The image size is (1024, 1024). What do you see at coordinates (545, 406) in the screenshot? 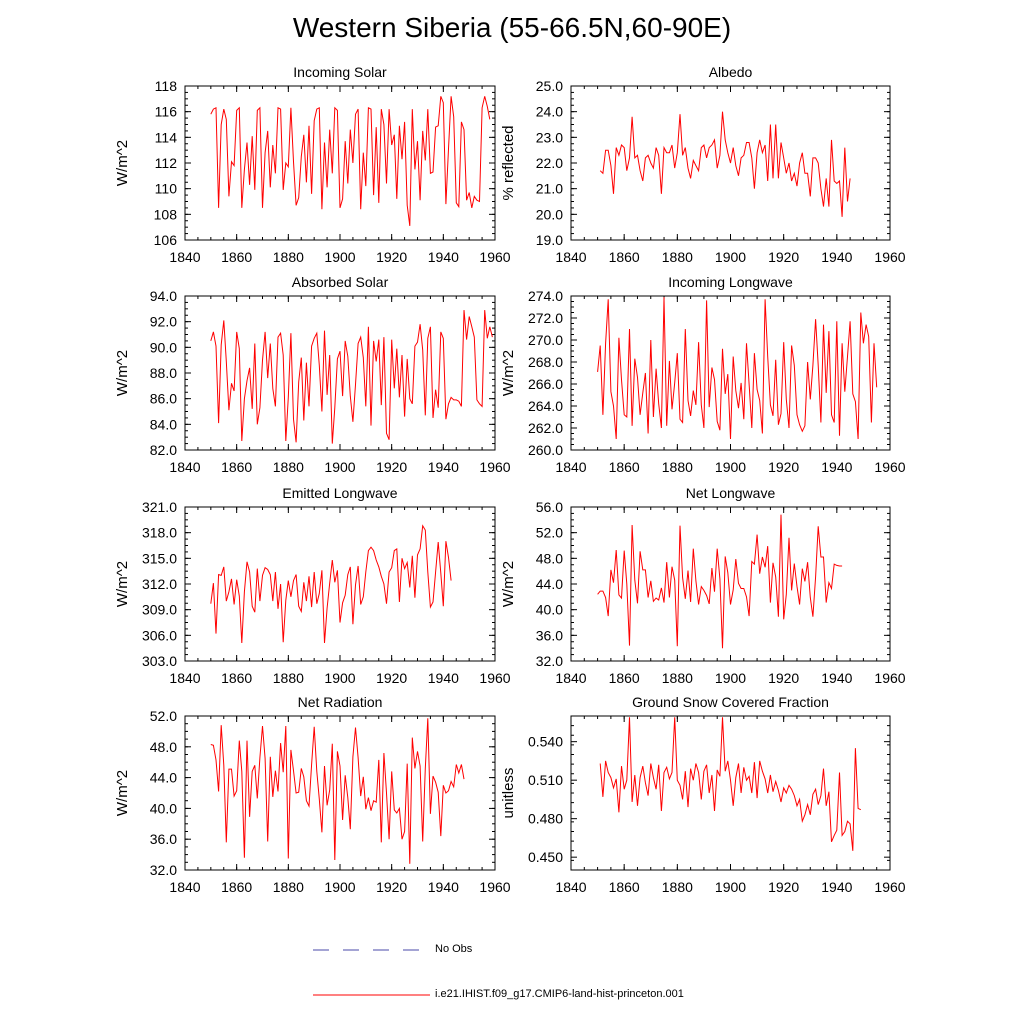
I see `y-tick-label: 264.0` at bounding box center [545, 406].